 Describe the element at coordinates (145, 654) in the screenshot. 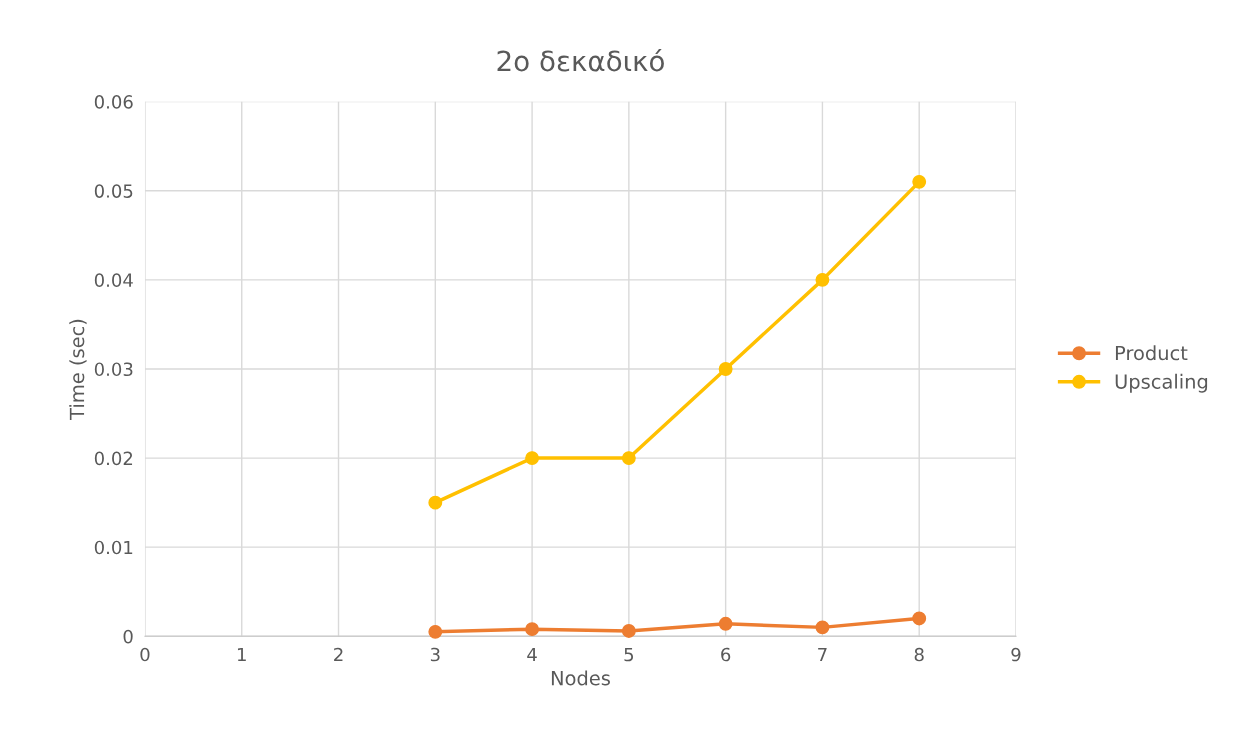

I see `x-tick-label: 0` at that location.